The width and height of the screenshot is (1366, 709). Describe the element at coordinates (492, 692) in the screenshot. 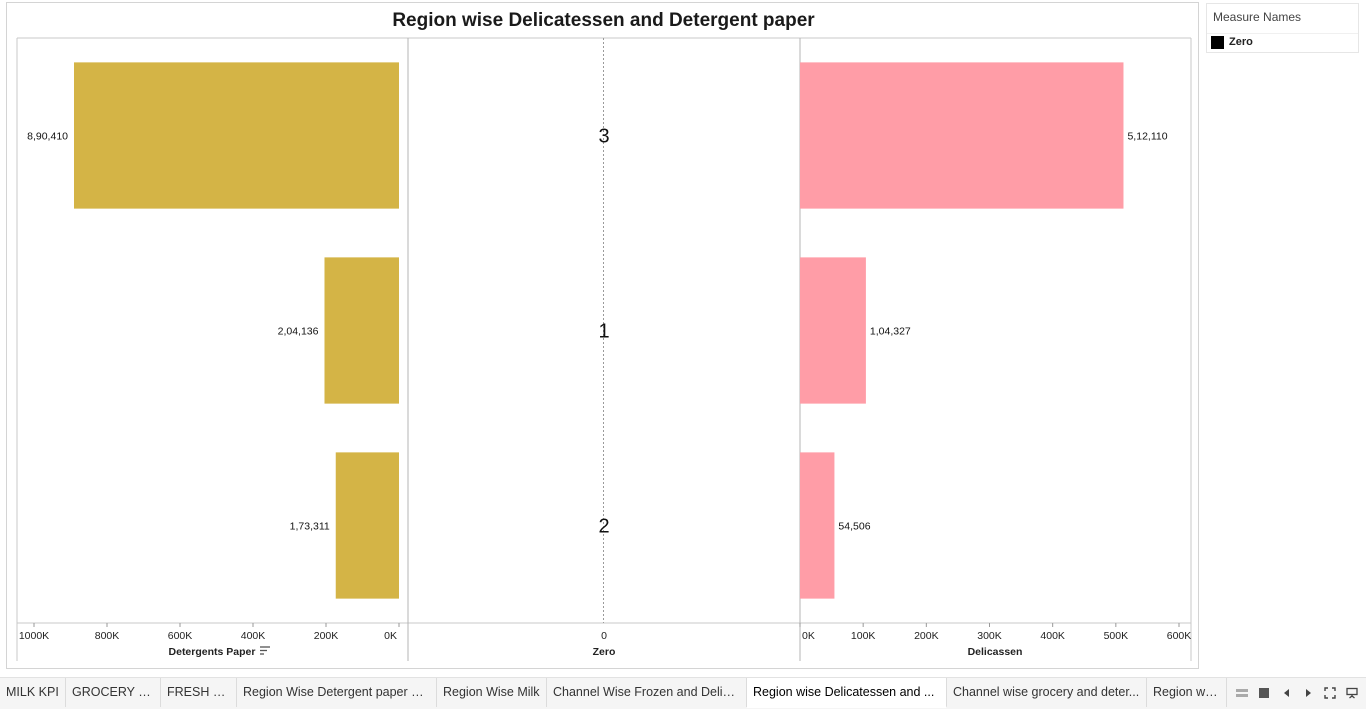

I see `tab-region-wise-milk: Region Wise Milk` at that location.